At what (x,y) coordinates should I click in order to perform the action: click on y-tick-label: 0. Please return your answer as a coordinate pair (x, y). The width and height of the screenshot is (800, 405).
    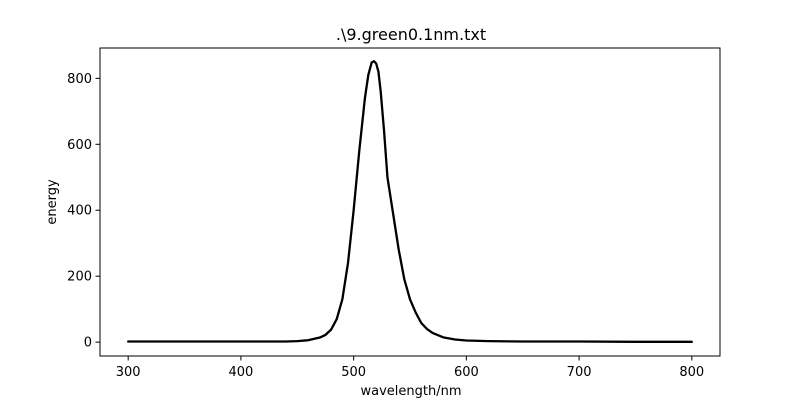
    Looking at the image, I should click on (88, 343).